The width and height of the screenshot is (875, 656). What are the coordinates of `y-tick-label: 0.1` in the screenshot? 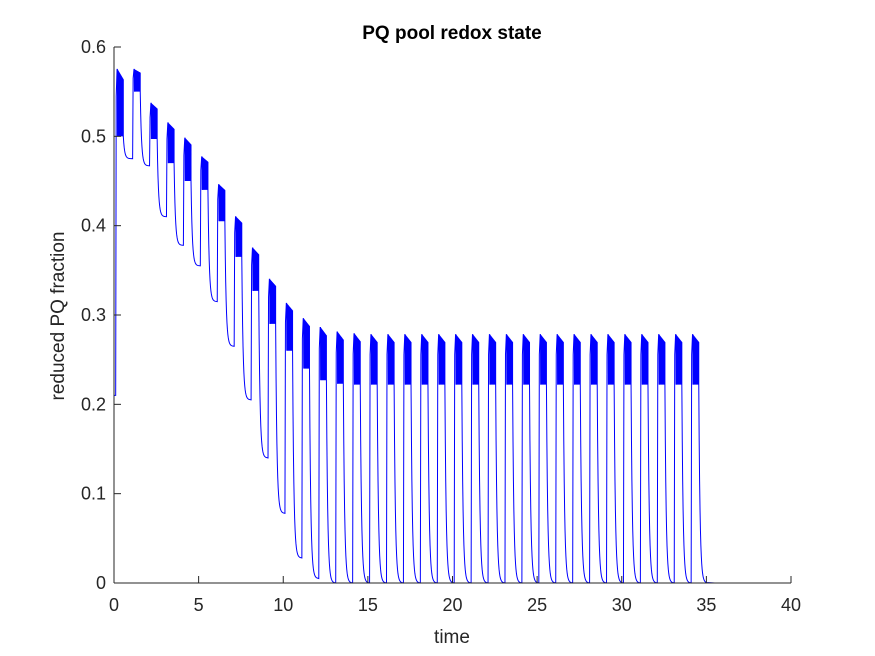 It's located at (93, 494).